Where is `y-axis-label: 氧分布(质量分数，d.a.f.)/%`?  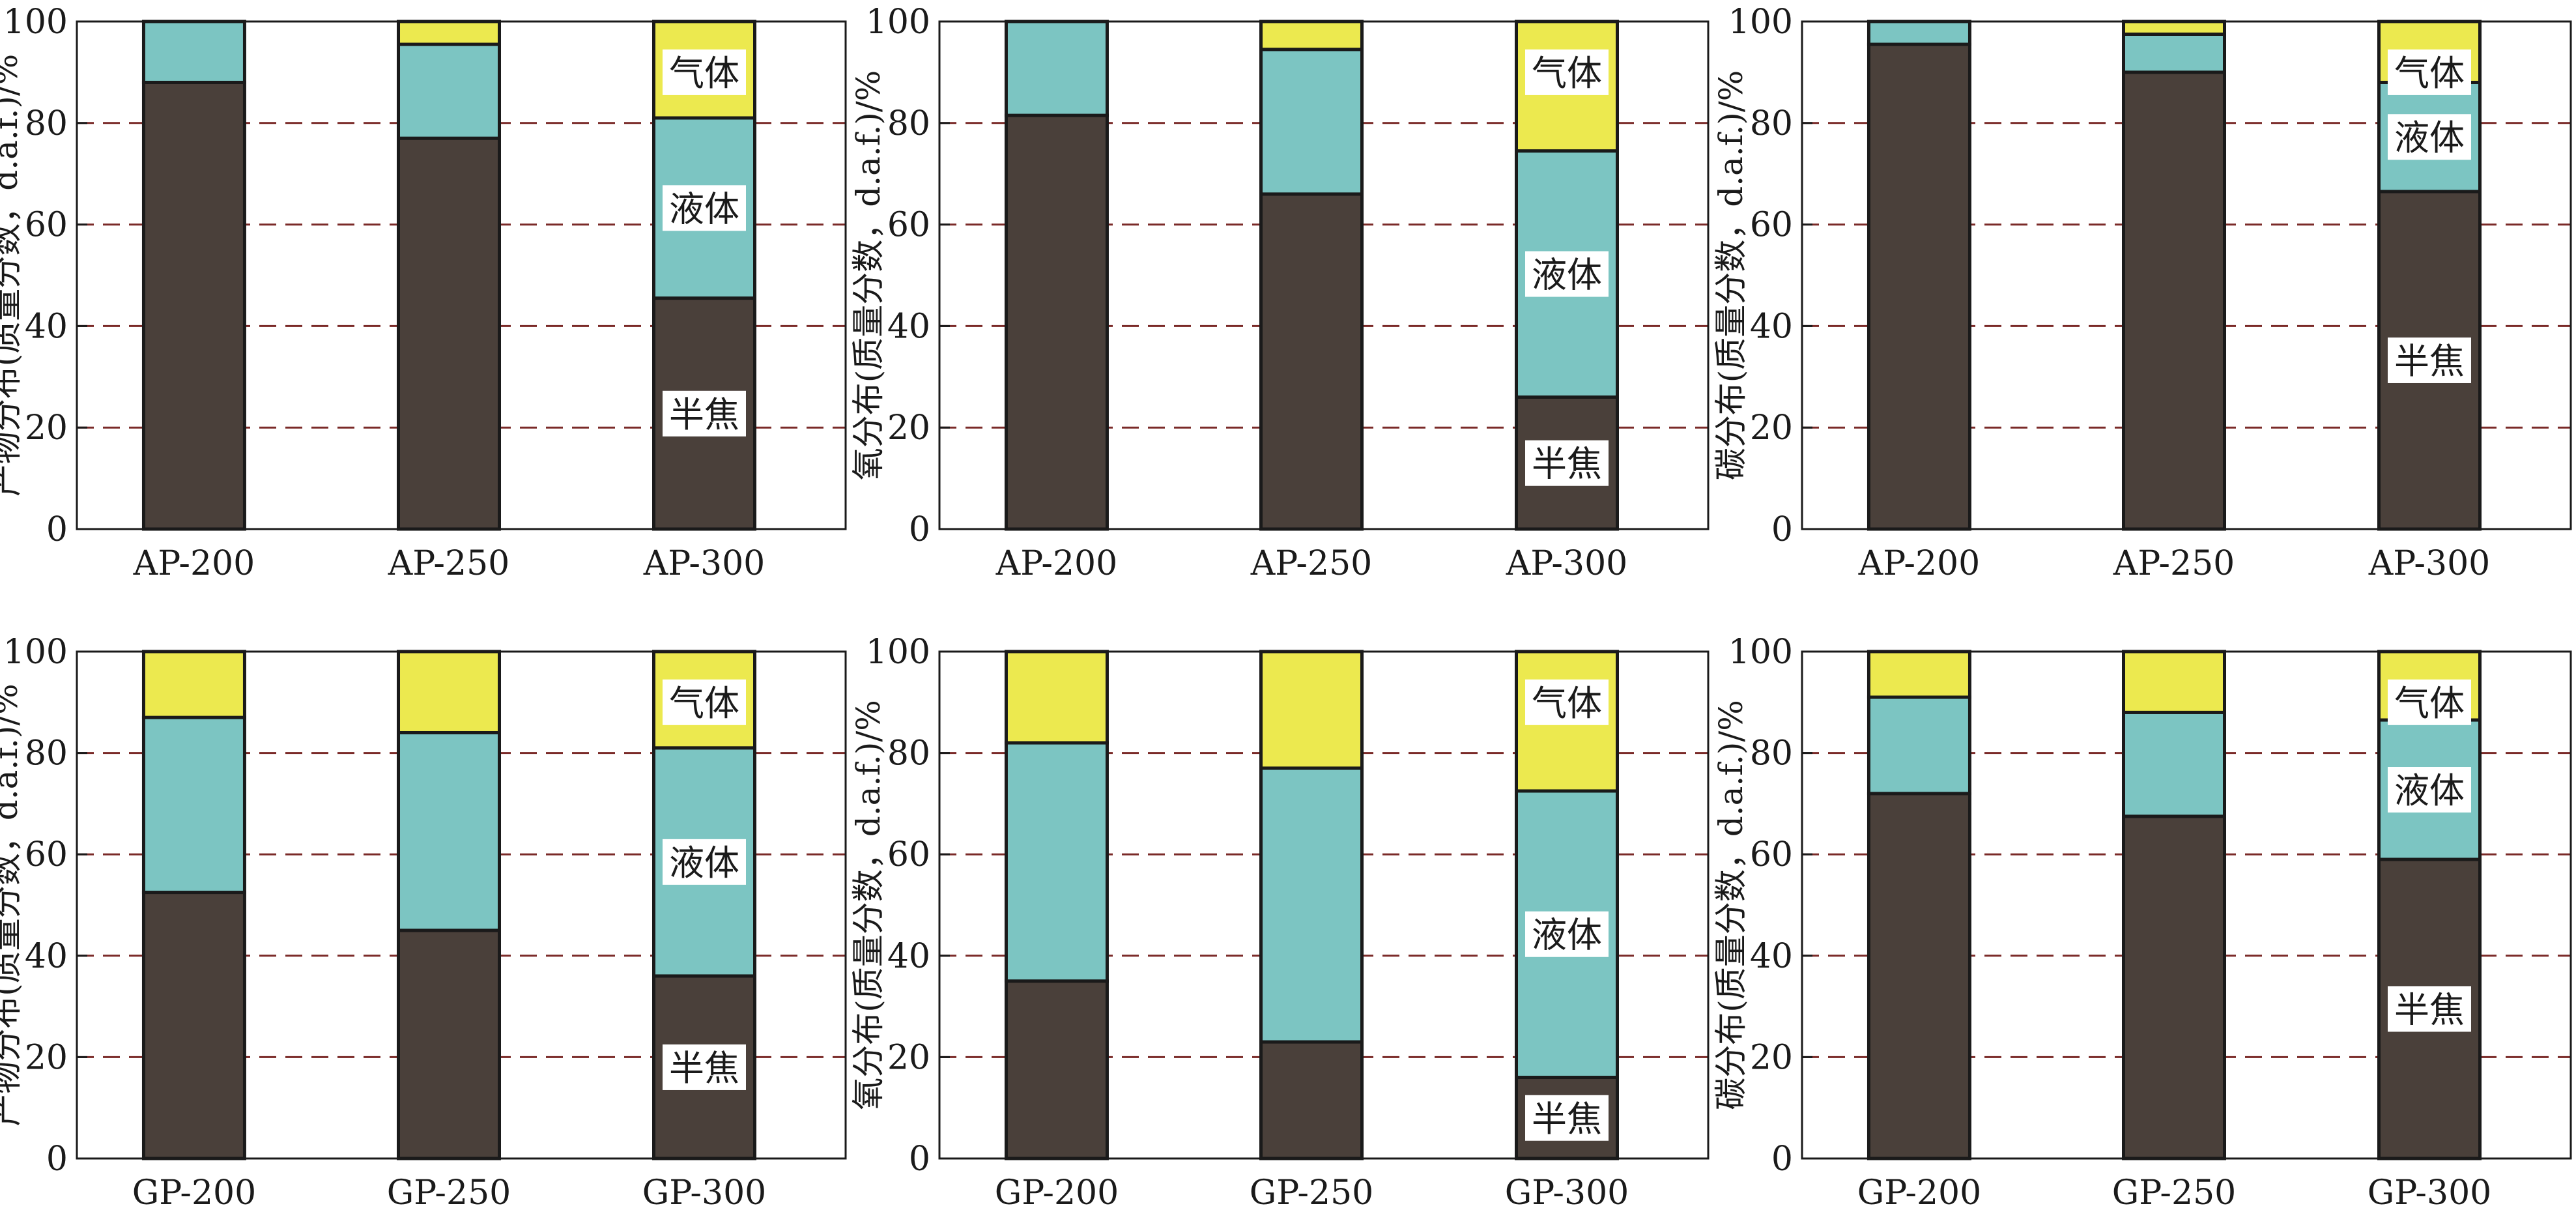 y-axis-label: 氧分布(质量分数，d.a.f.)/% is located at coordinates (868, 275).